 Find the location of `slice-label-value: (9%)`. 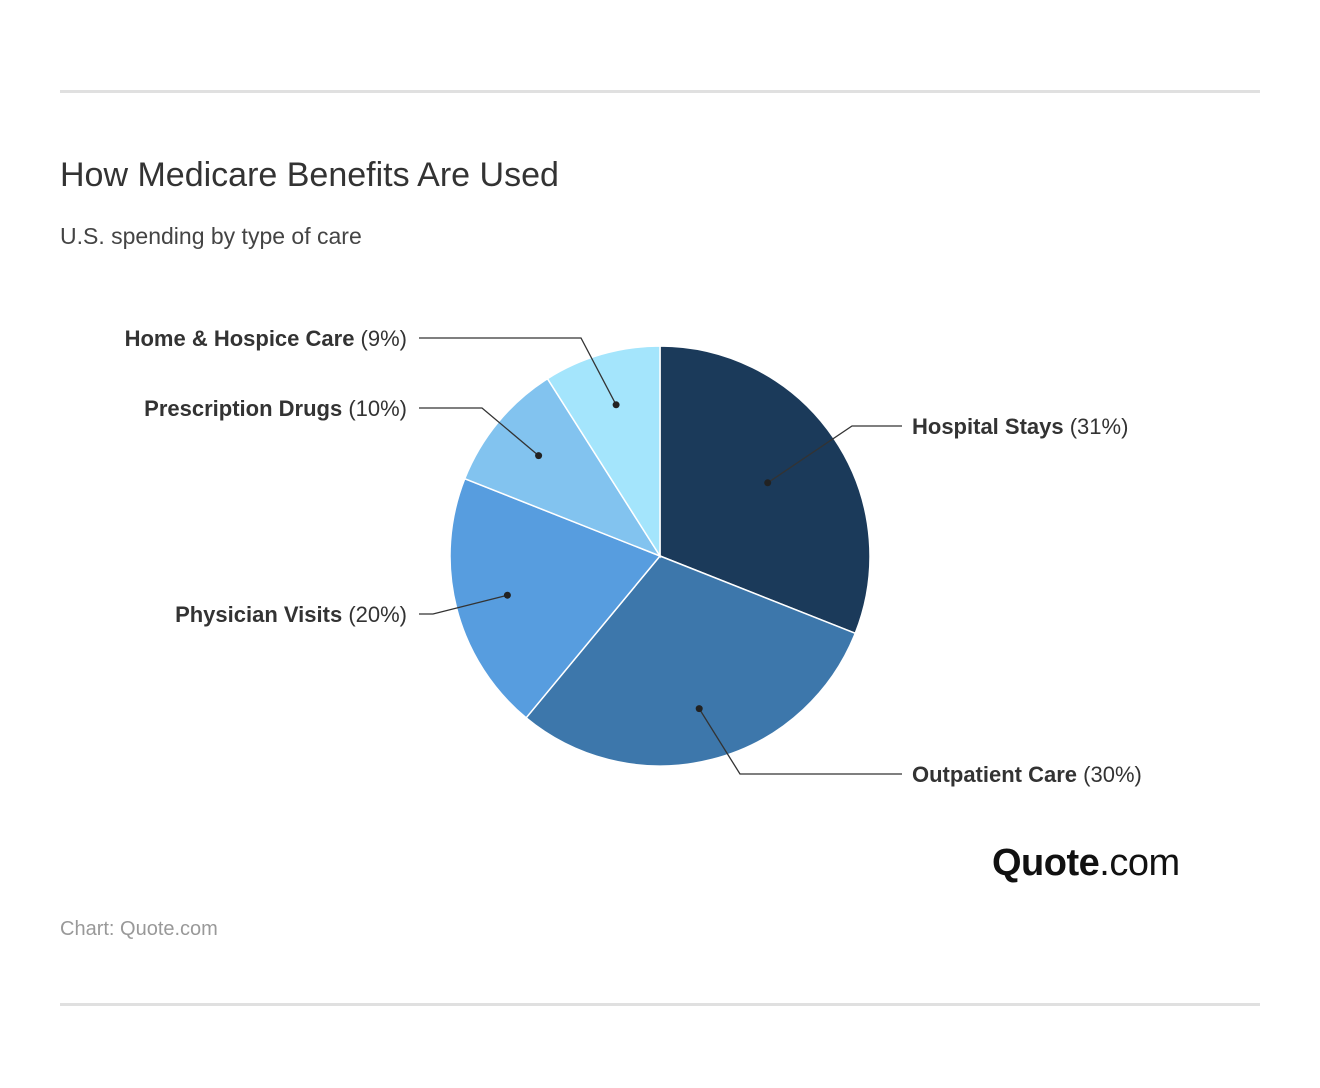

slice-label-value: (9%) is located at coordinates (380, 338).